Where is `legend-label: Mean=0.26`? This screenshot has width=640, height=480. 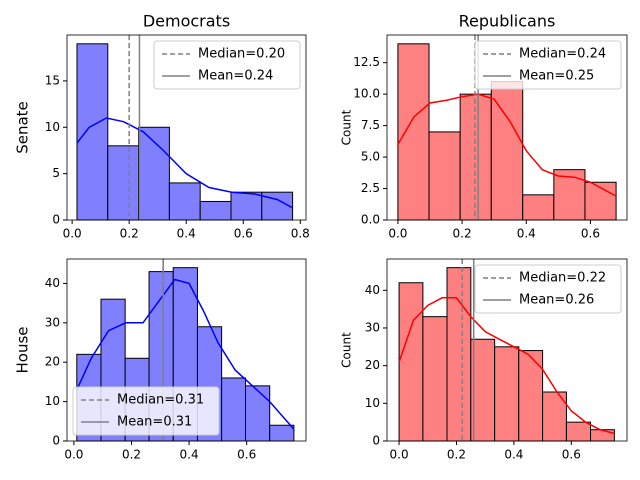
legend-label: Mean=0.26 is located at coordinates (556, 300).